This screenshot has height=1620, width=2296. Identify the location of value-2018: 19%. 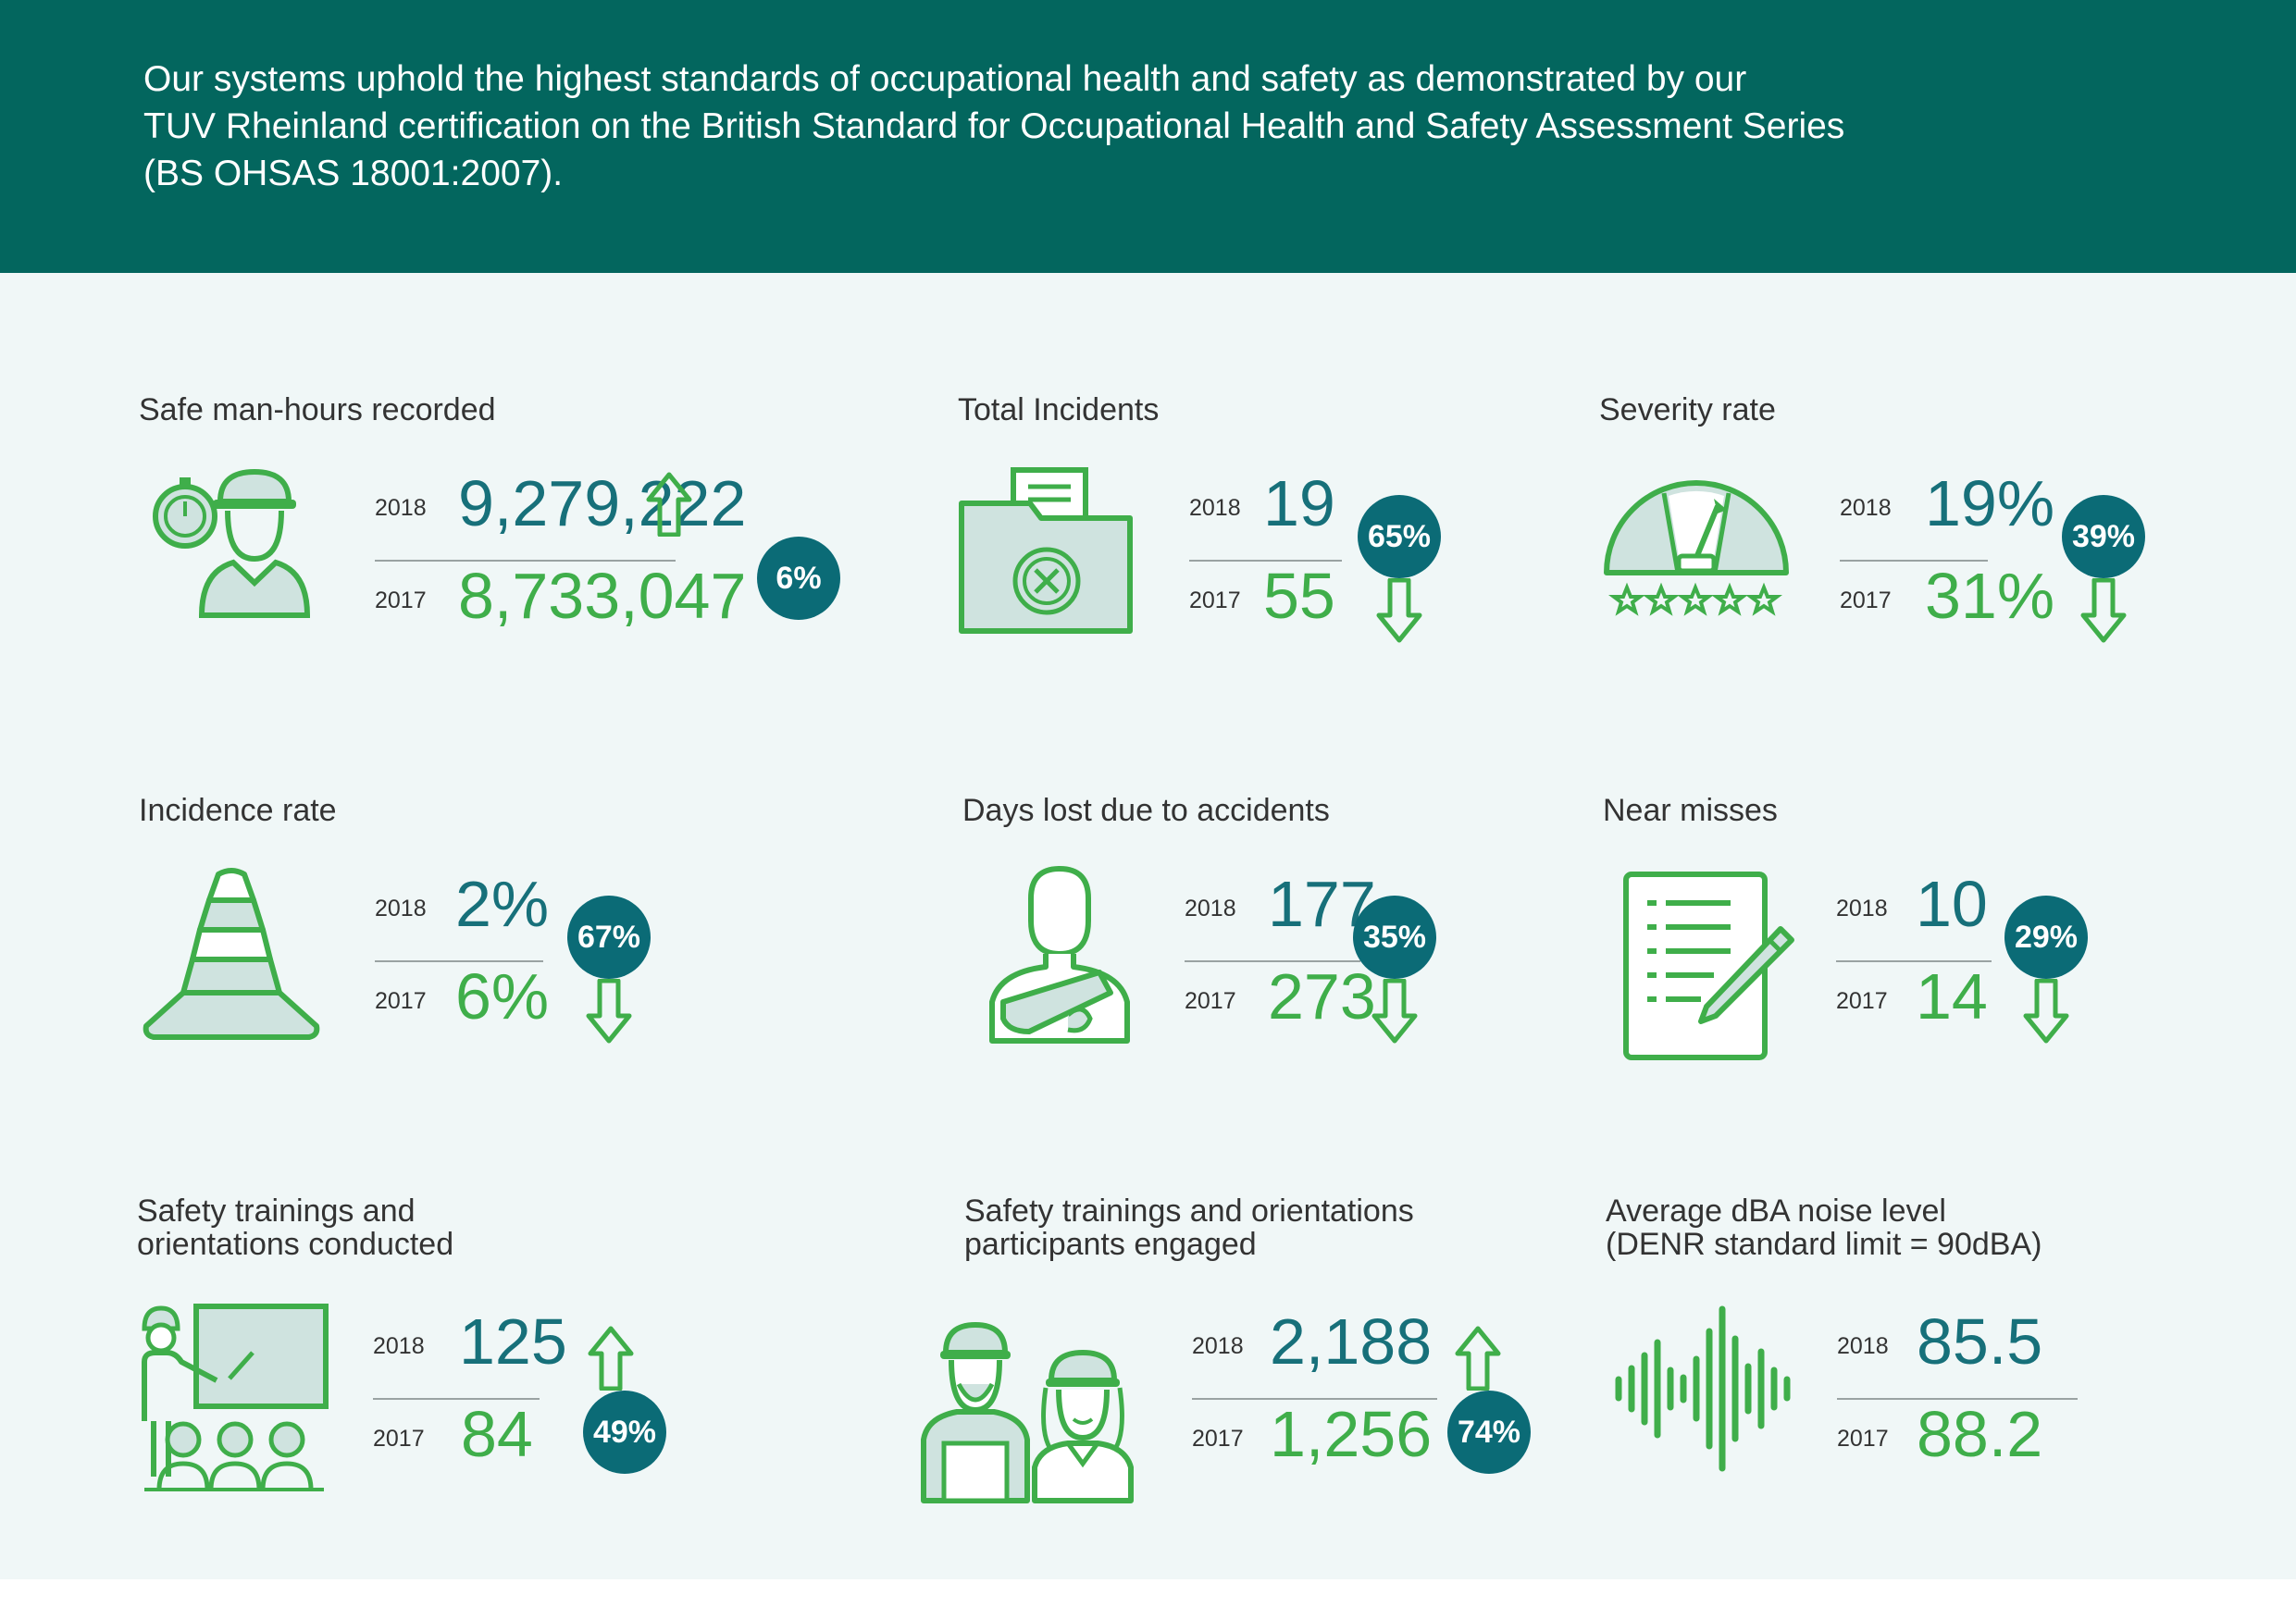
(1990, 503).